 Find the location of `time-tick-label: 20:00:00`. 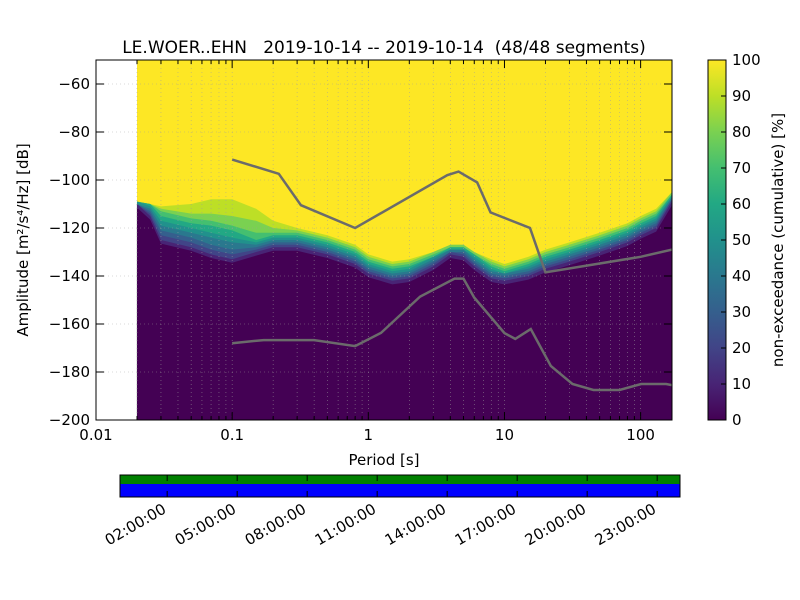

time-tick-label: 20:00:00 is located at coordinates (555, 524).